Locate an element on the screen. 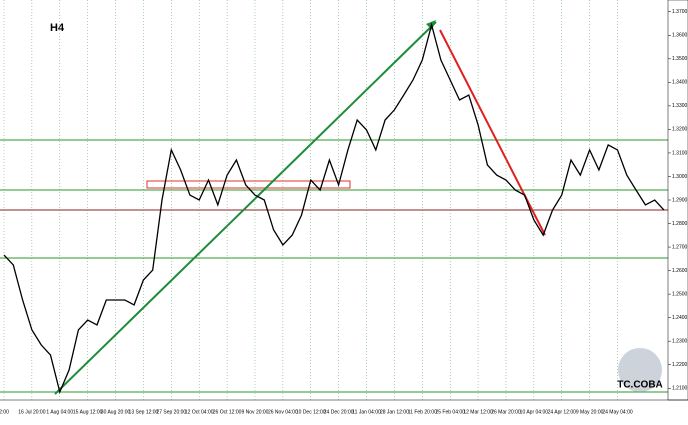  x-tick-label: 10 Apr 04:00 is located at coordinates (534, 412).